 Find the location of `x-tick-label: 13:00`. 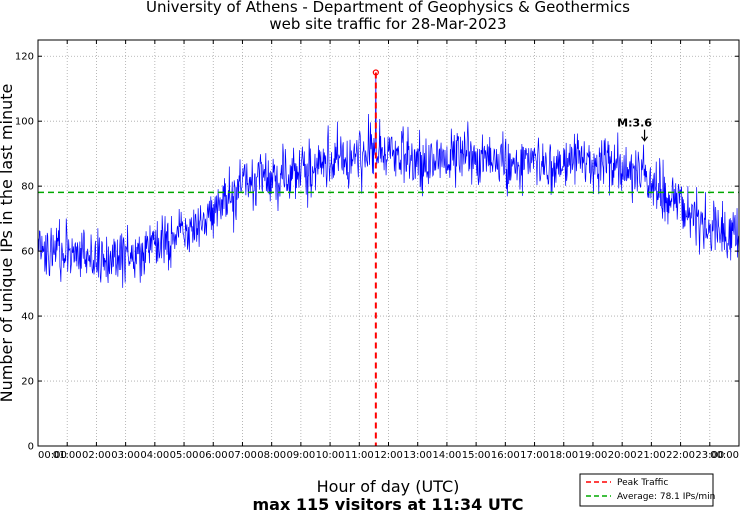

x-tick-label: 13:00 is located at coordinates (417, 455).